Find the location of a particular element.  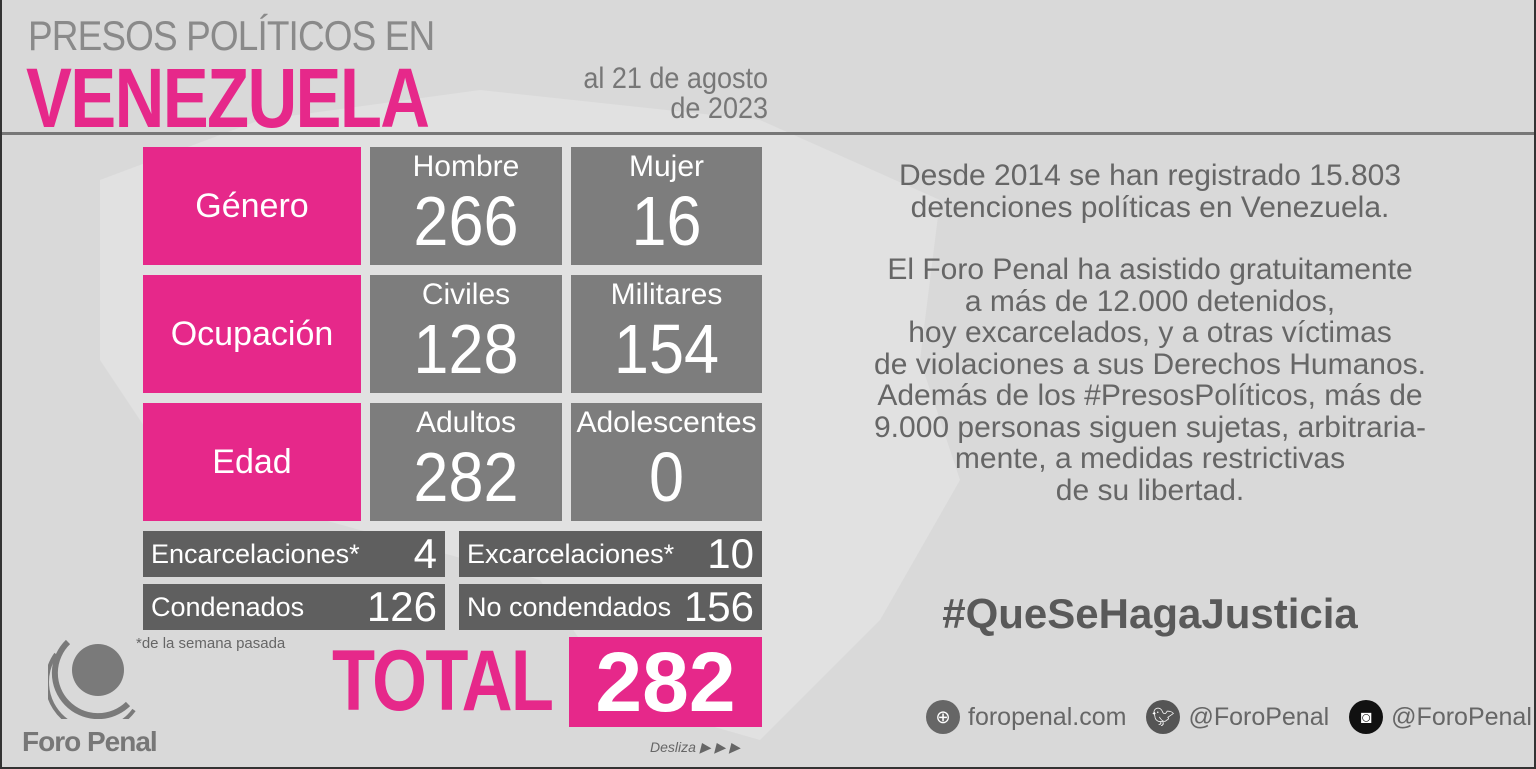

stat-militares: Militares 154 is located at coordinates (666, 334).